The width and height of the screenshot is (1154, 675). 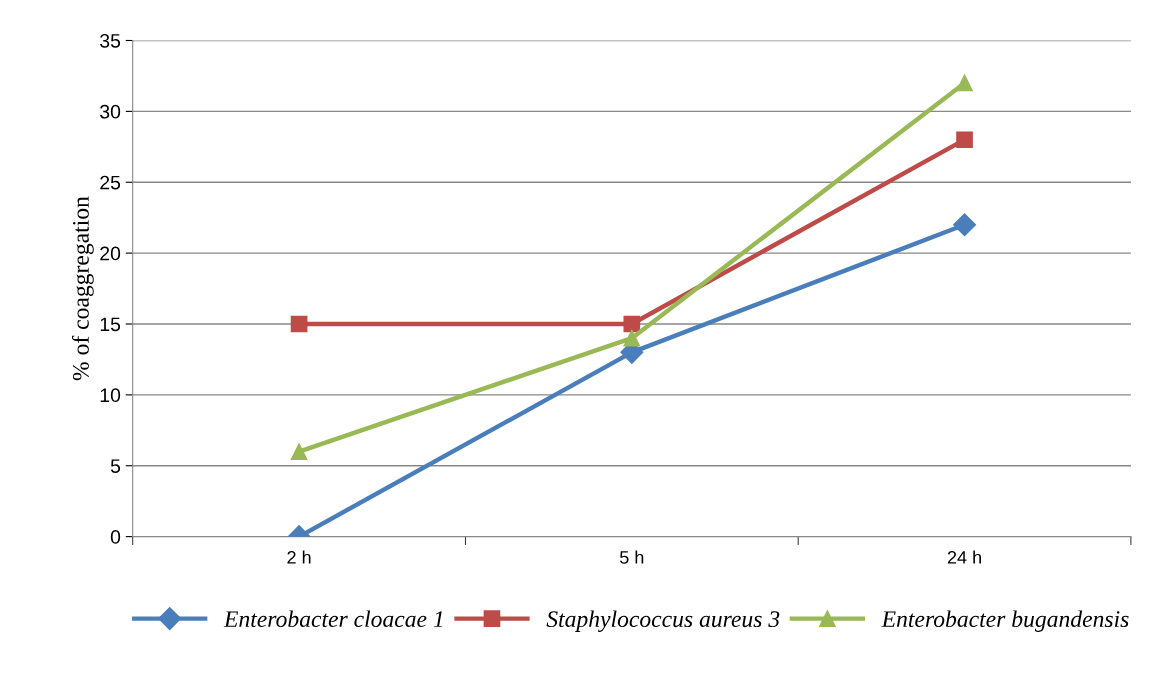 What do you see at coordinates (110, 395) in the screenshot?
I see `y-tick-label: 10` at bounding box center [110, 395].